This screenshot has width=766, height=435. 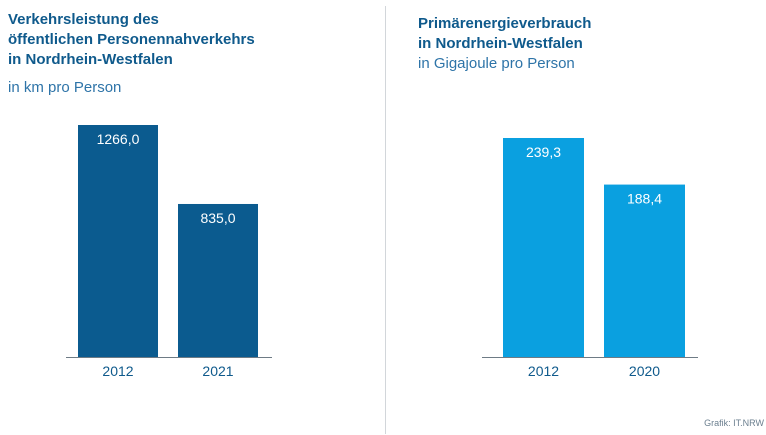 What do you see at coordinates (217, 371) in the screenshot?
I see `x-tick-label: 2021` at bounding box center [217, 371].